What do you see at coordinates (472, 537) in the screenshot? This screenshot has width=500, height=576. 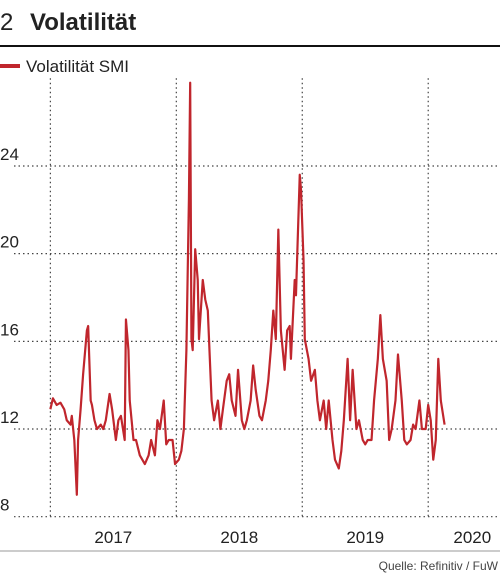 I see `x-tick-label: 2020` at bounding box center [472, 537].